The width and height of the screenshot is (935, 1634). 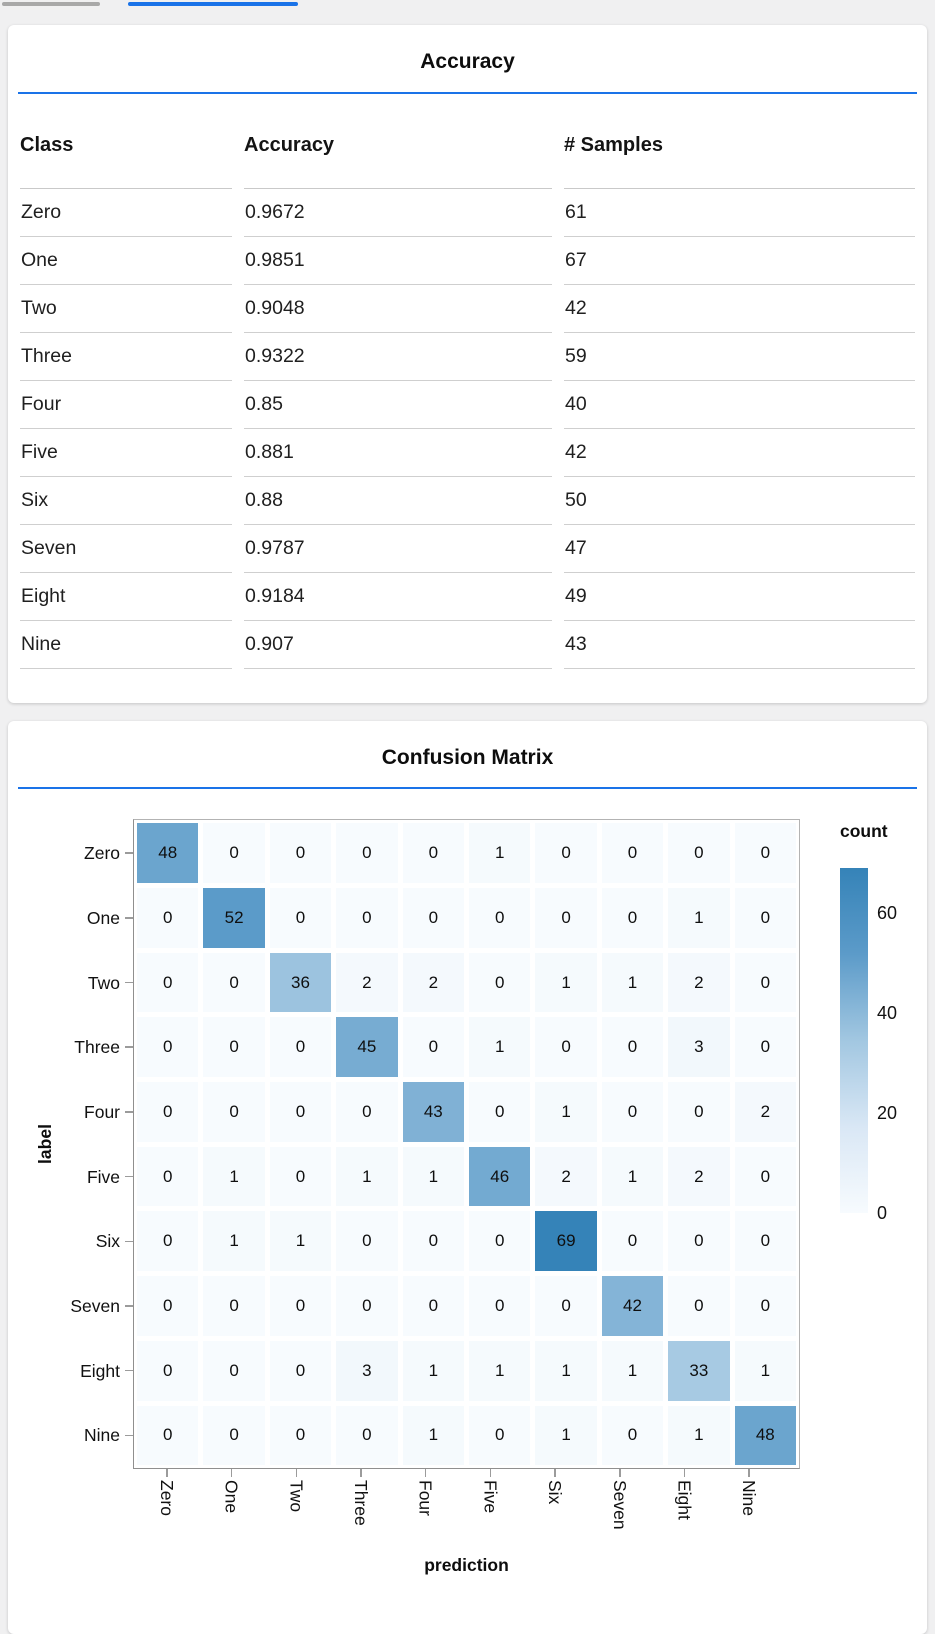 What do you see at coordinates (398, 261) in the screenshot?
I see `table-cell: 0.9851` at bounding box center [398, 261].